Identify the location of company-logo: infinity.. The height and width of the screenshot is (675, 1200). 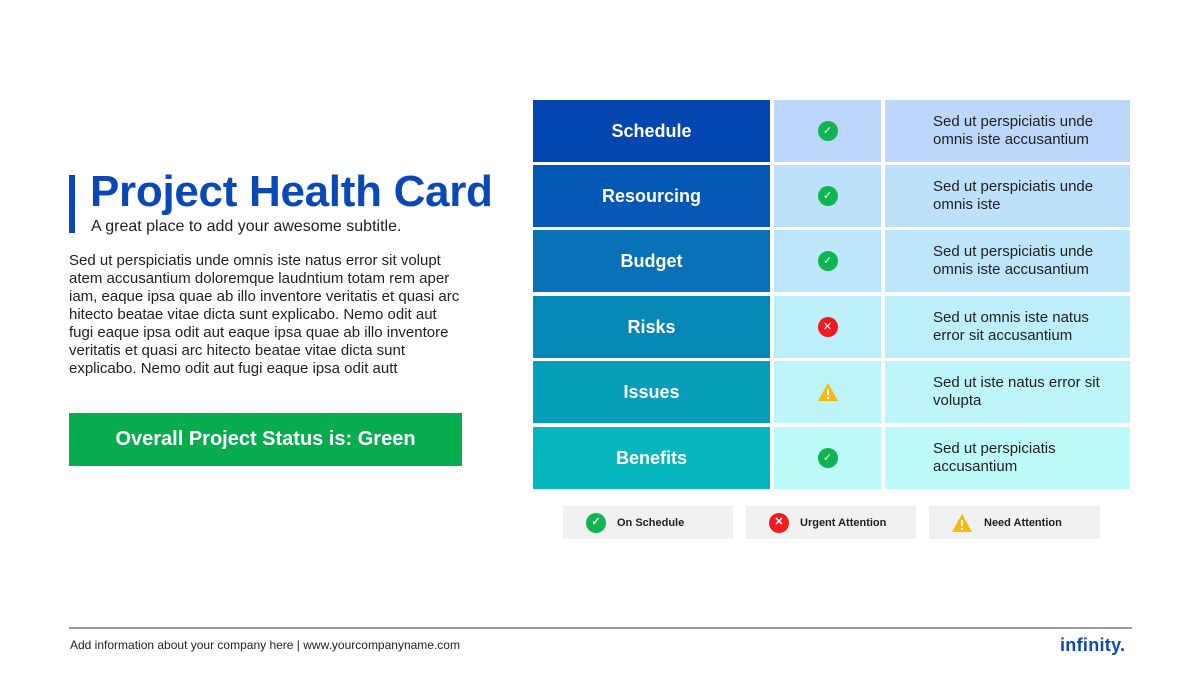
(1093, 645).